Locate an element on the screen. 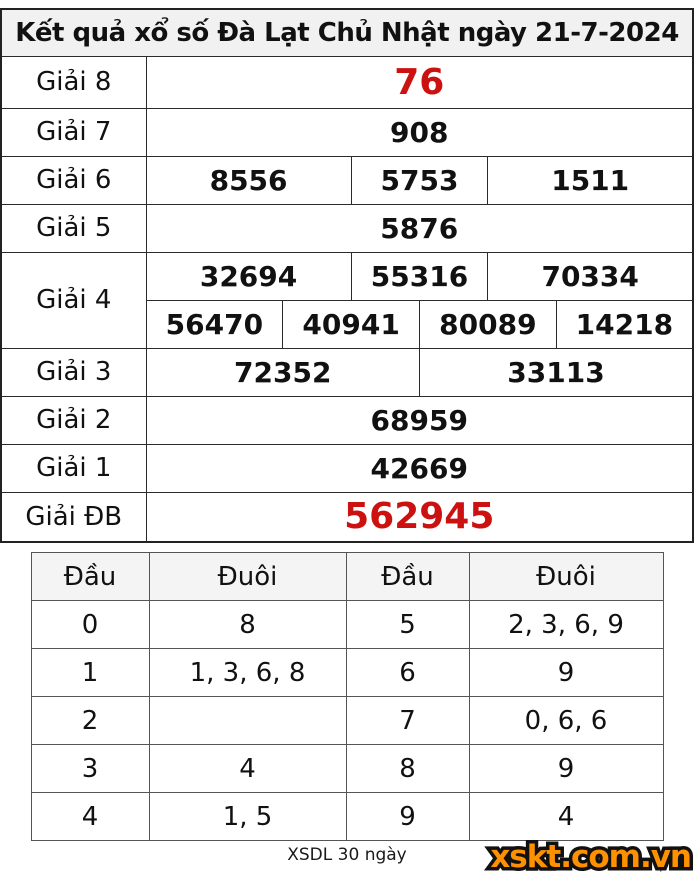 The width and height of the screenshot is (694, 875). prize-value-g4-6: 80089 is located at coordinates (488, 324).